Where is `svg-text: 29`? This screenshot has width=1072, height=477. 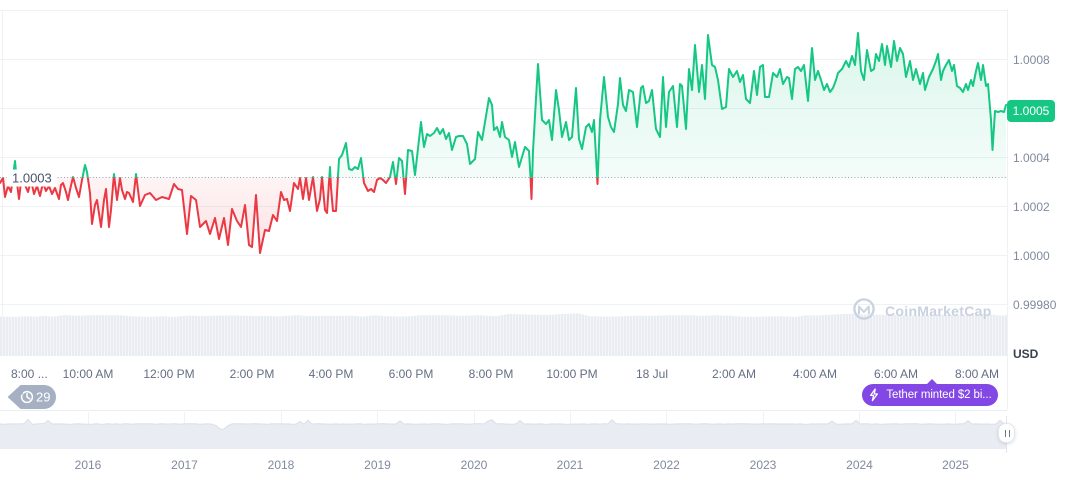
svg-text: 29 is located at coordinates (43, 397).